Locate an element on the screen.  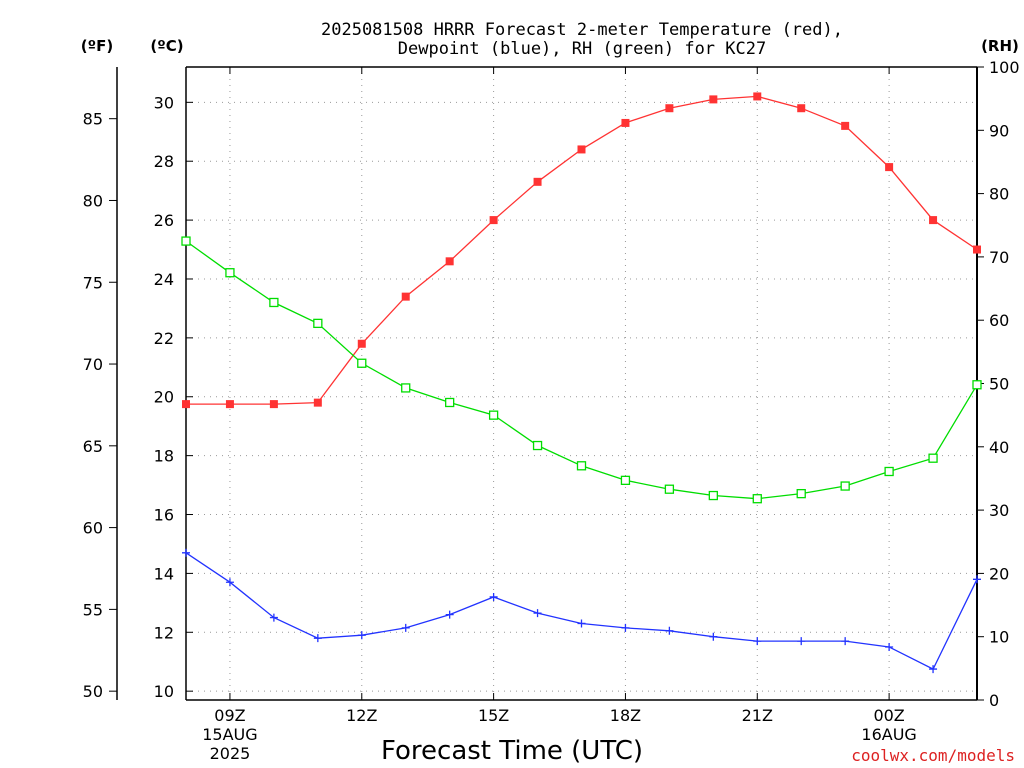
fahrenheit-tick-label: 55 is located at coordinates (93, 609).